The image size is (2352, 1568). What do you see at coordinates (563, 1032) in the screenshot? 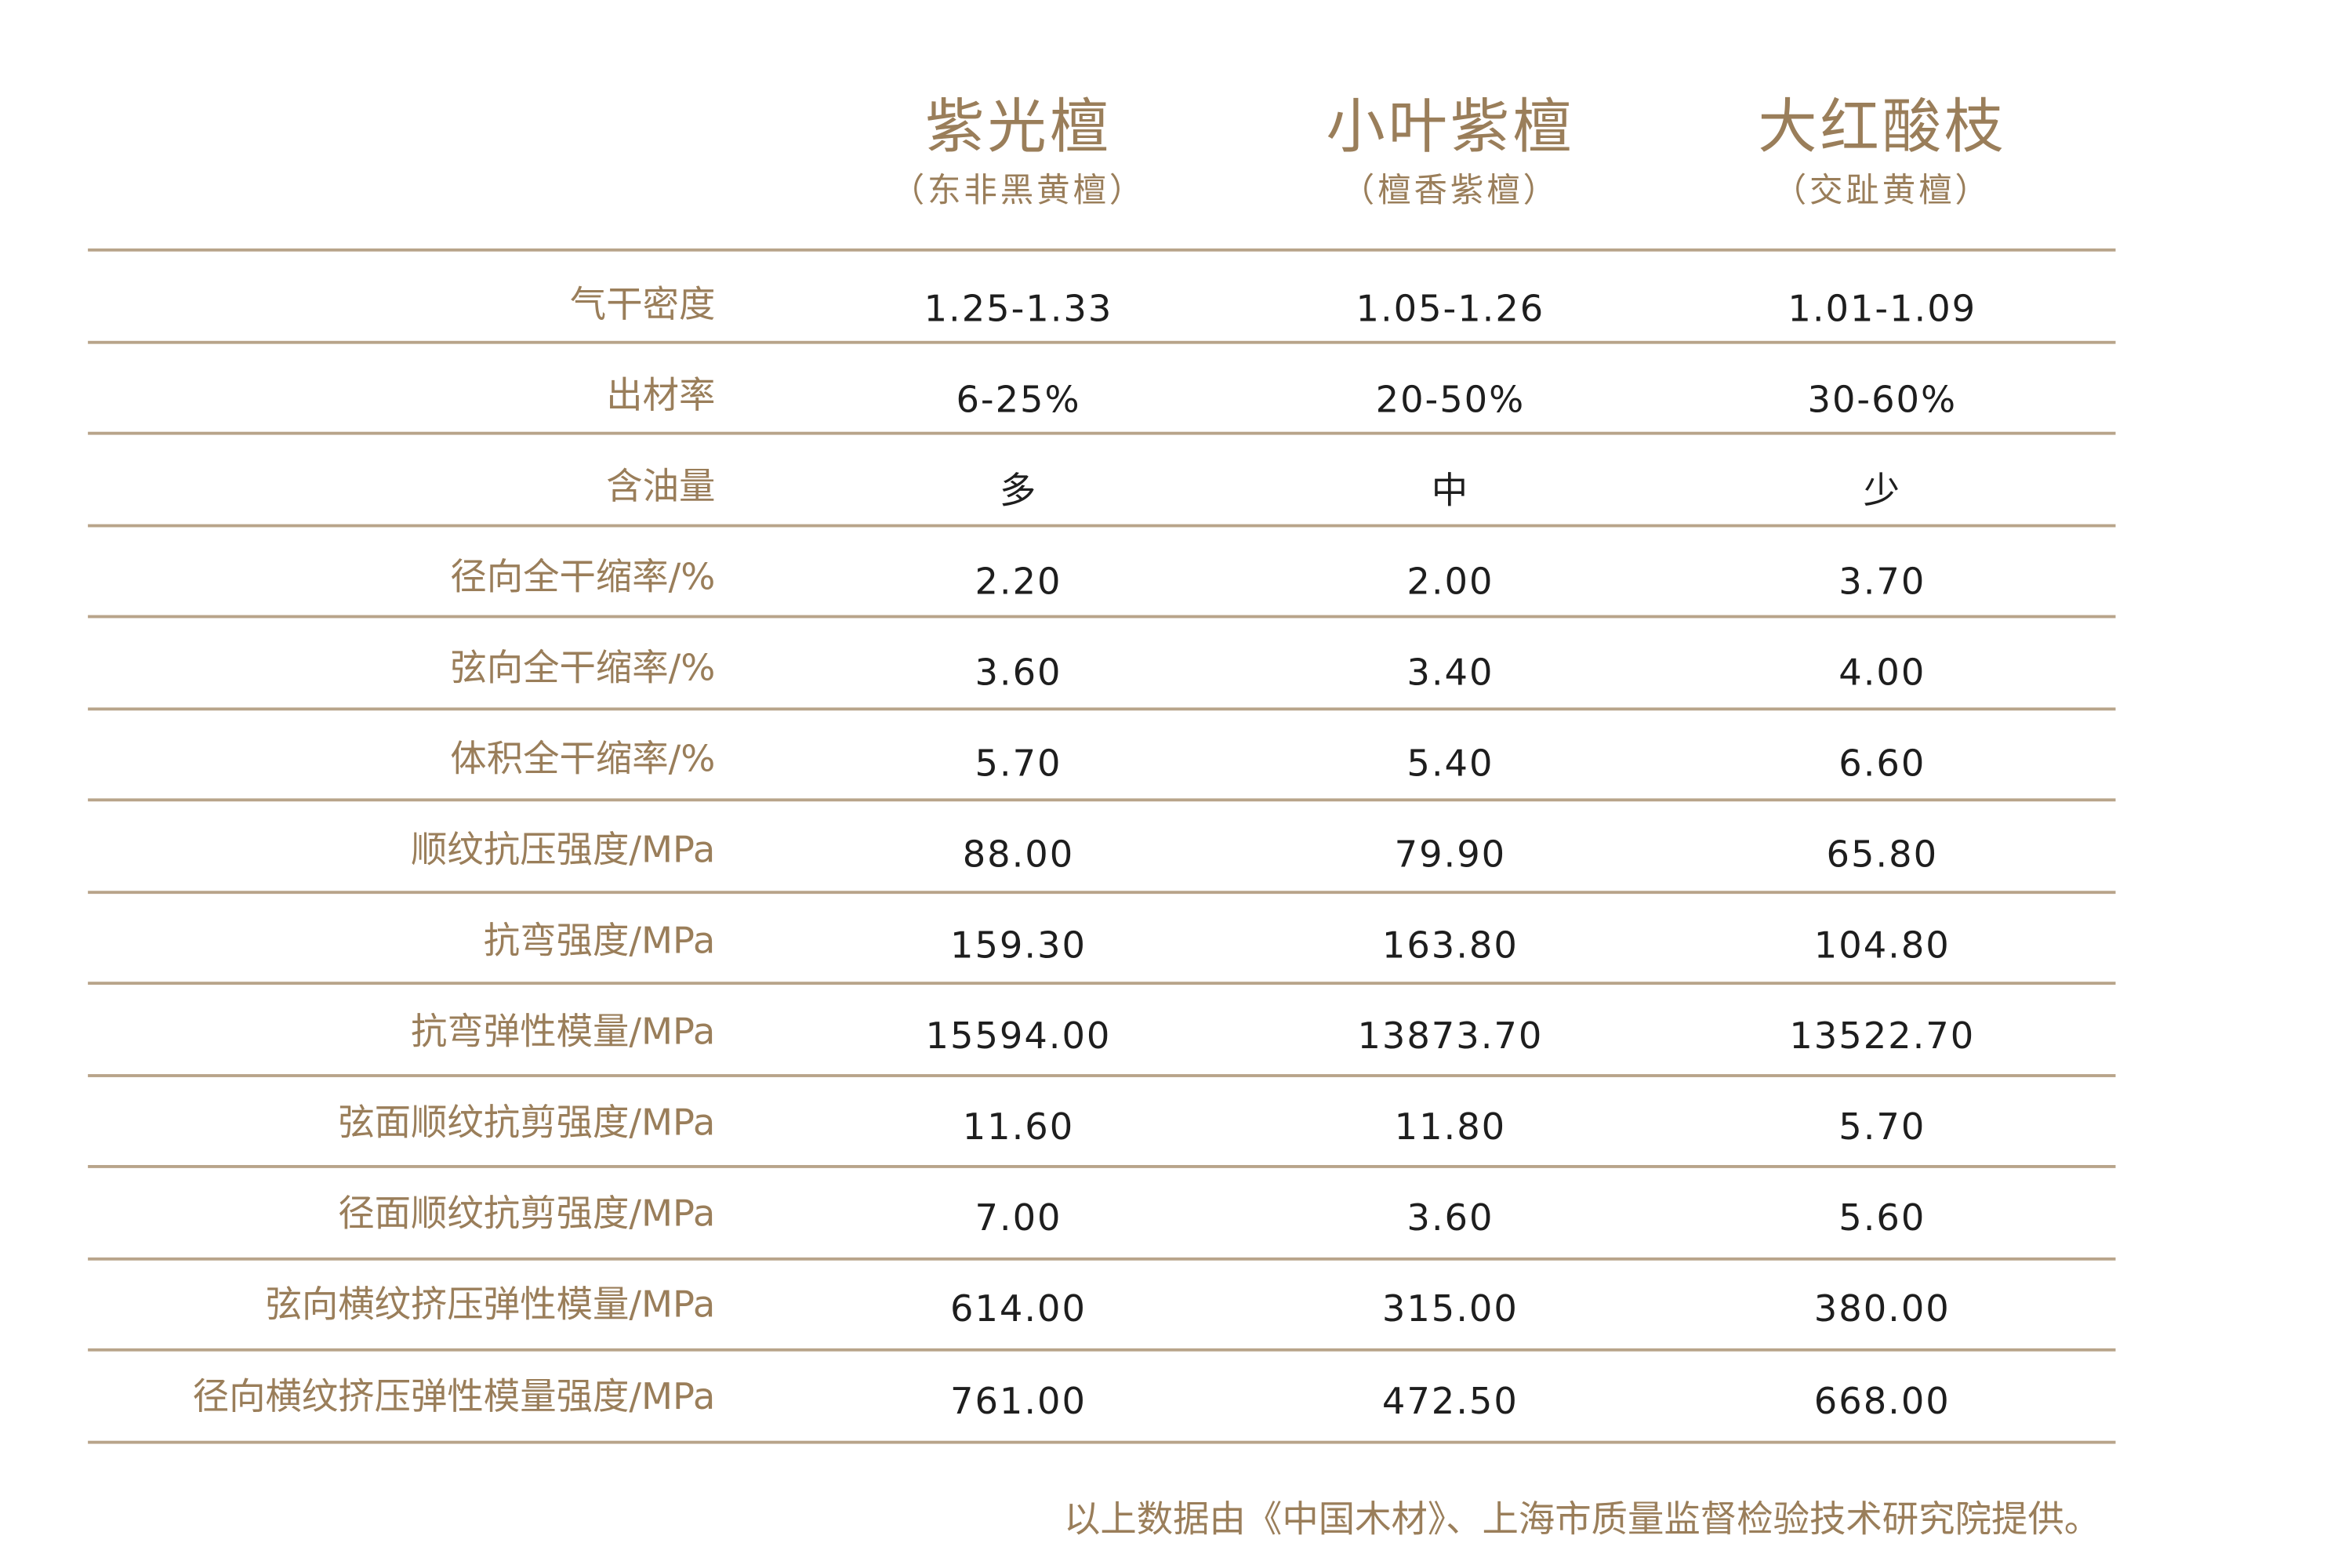
I see `row-label: 抗弯弹性模量/MPa` at bounding box center [563, 1032].